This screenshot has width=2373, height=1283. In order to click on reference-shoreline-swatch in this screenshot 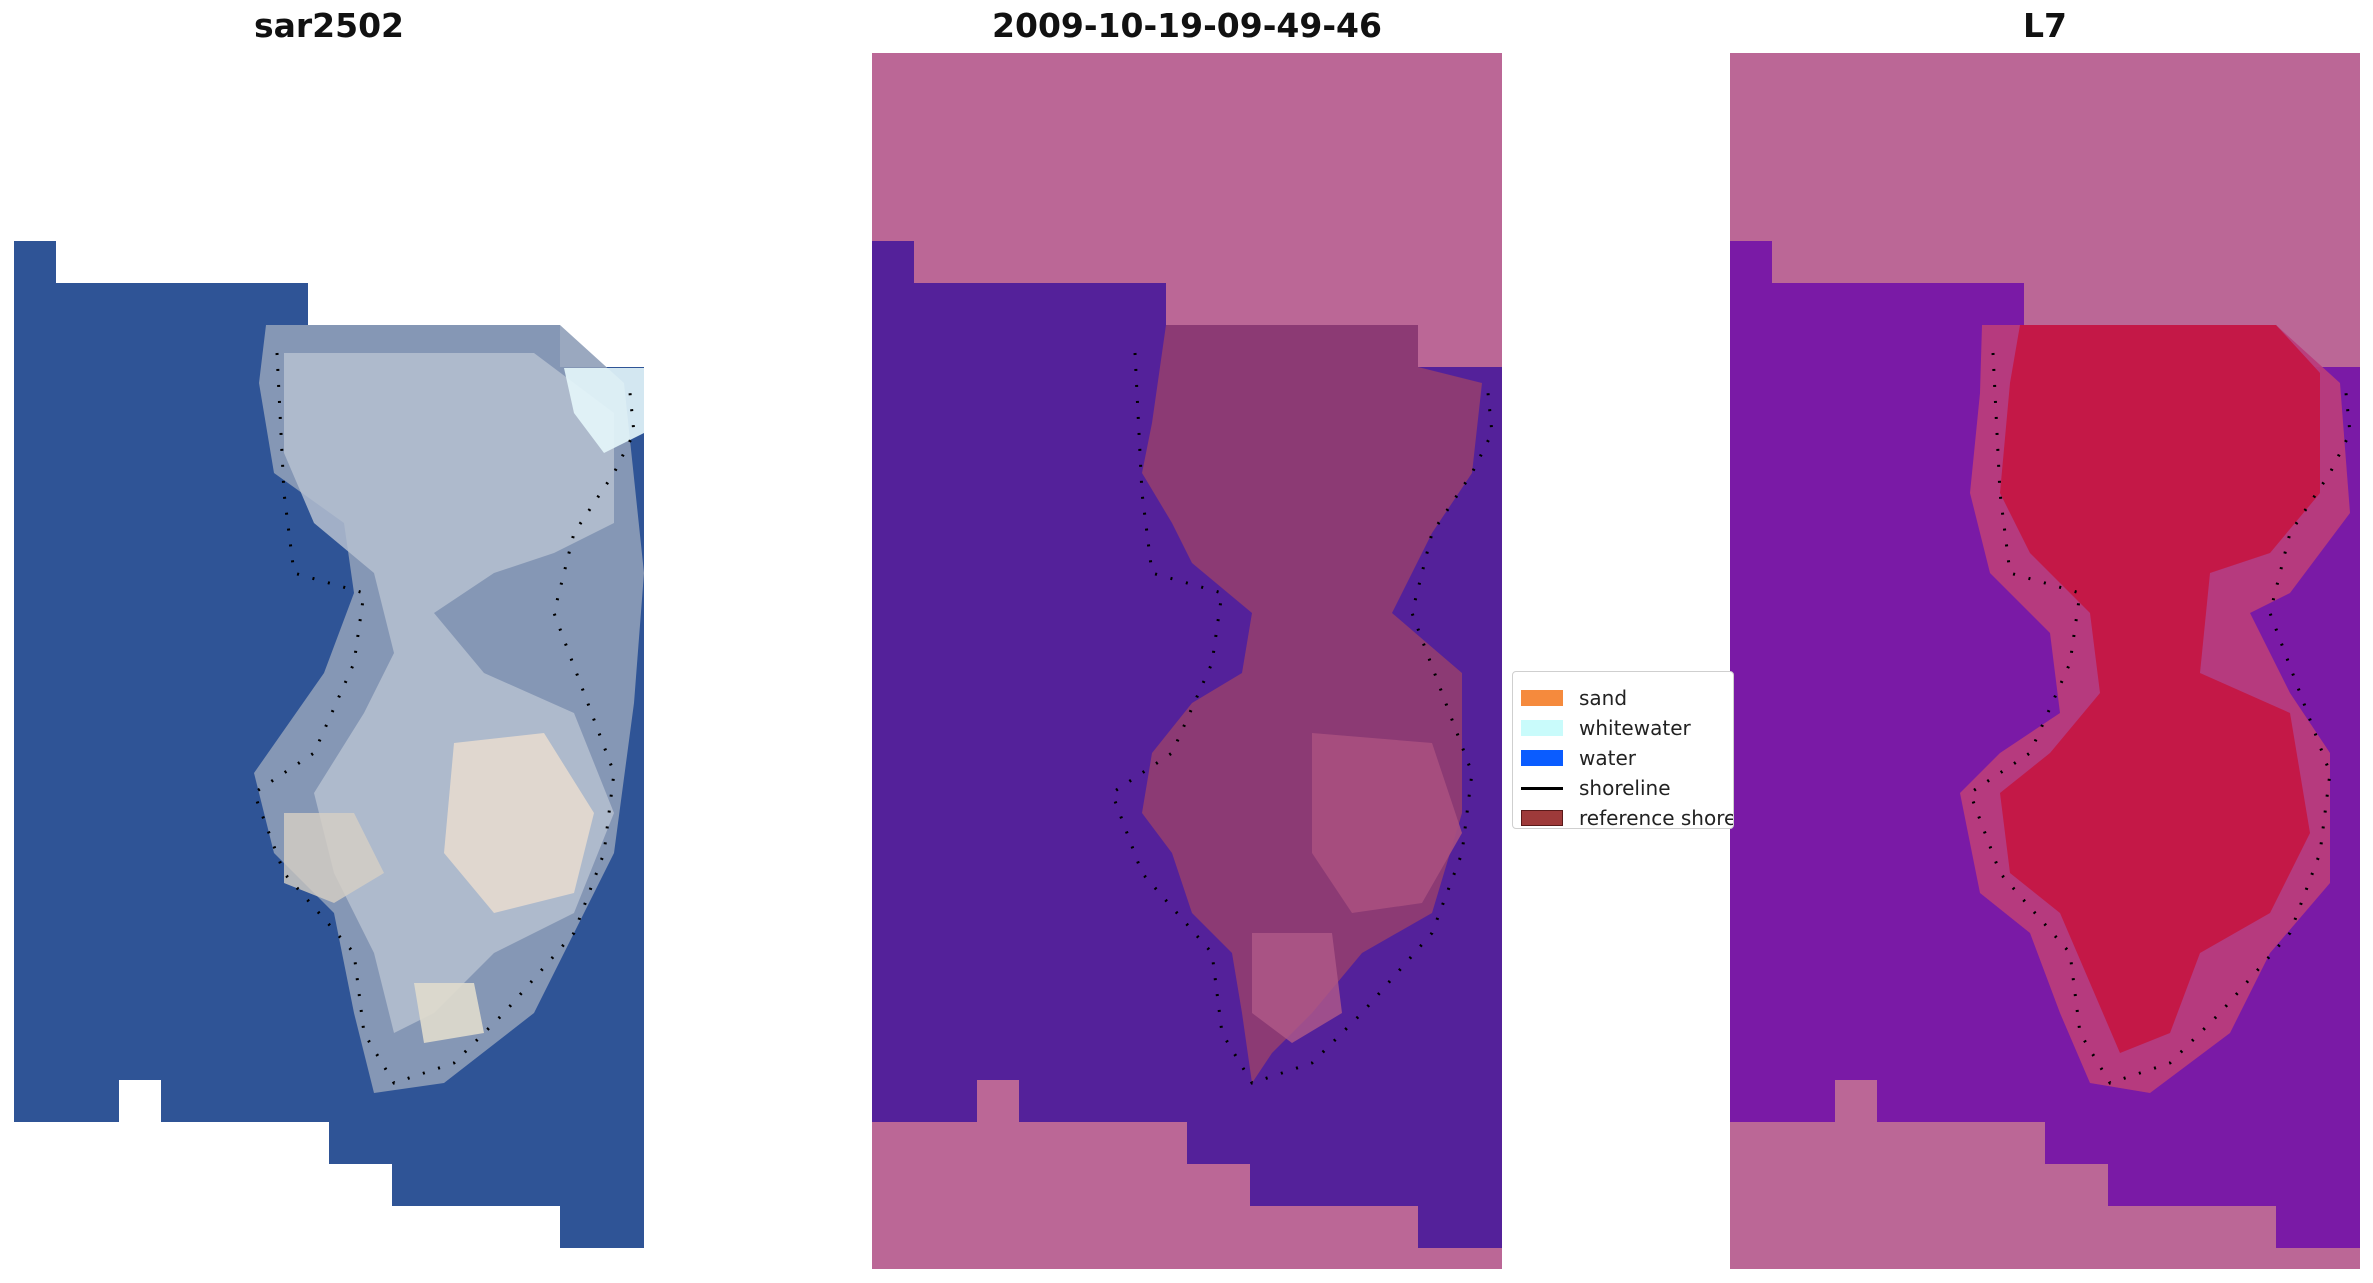, I will do `click(1542, 818)`.